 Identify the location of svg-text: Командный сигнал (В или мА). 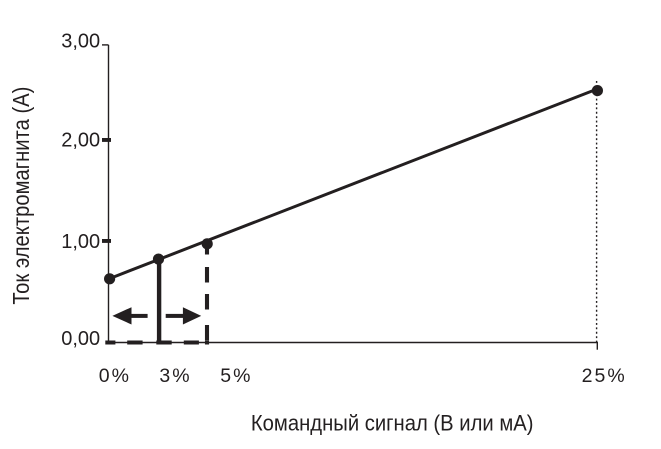
(392, 423).